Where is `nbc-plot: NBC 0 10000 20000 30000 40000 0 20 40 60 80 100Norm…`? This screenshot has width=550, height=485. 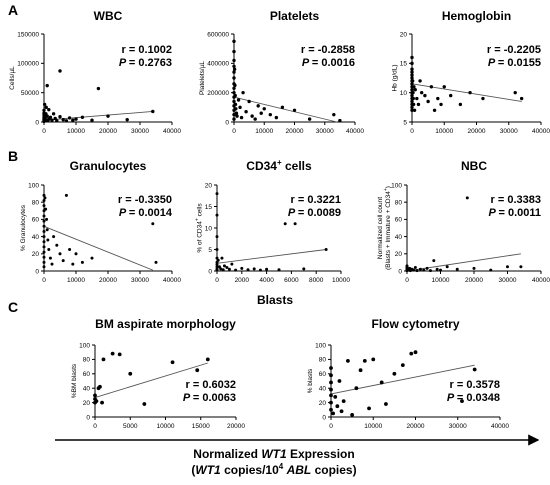
nbc-plot: NBC 0 10000 20000 30000 40000 0 20 40 60 80 100Norm… is located at coordinates (463, 221).